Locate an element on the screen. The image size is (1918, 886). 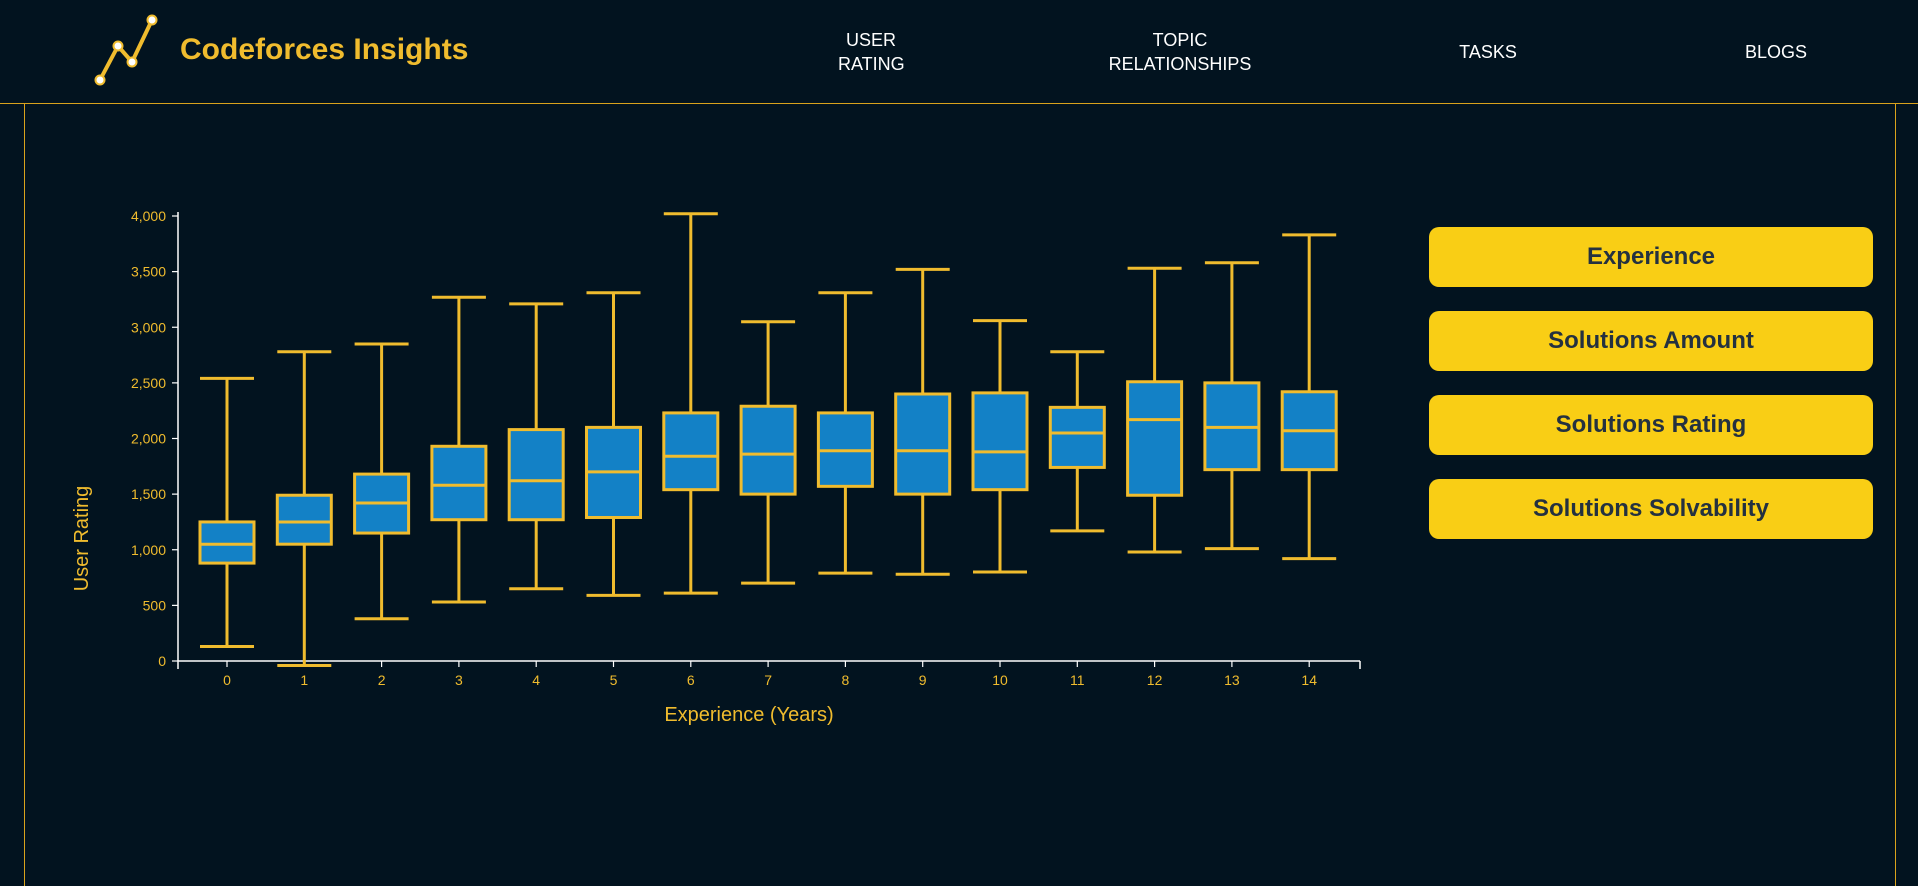
y-tick-label: 4,000 is located at coordinates (148, 216).